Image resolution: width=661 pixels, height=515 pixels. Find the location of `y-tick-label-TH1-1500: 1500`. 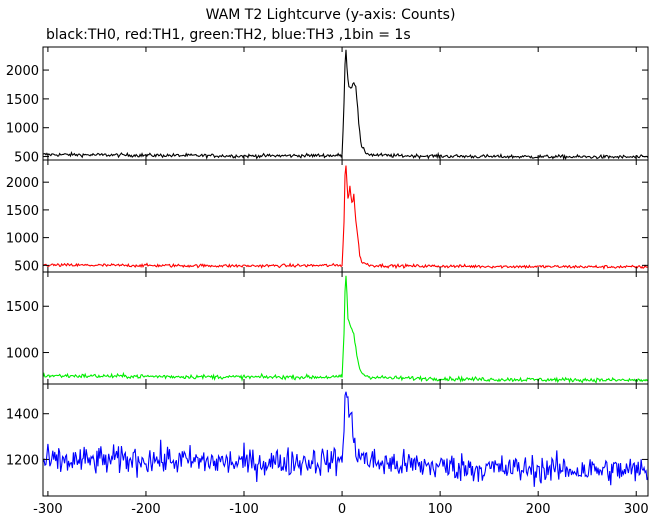

y-tick-label-TH1-1500: 1500 is located at coordinates (22, 211).